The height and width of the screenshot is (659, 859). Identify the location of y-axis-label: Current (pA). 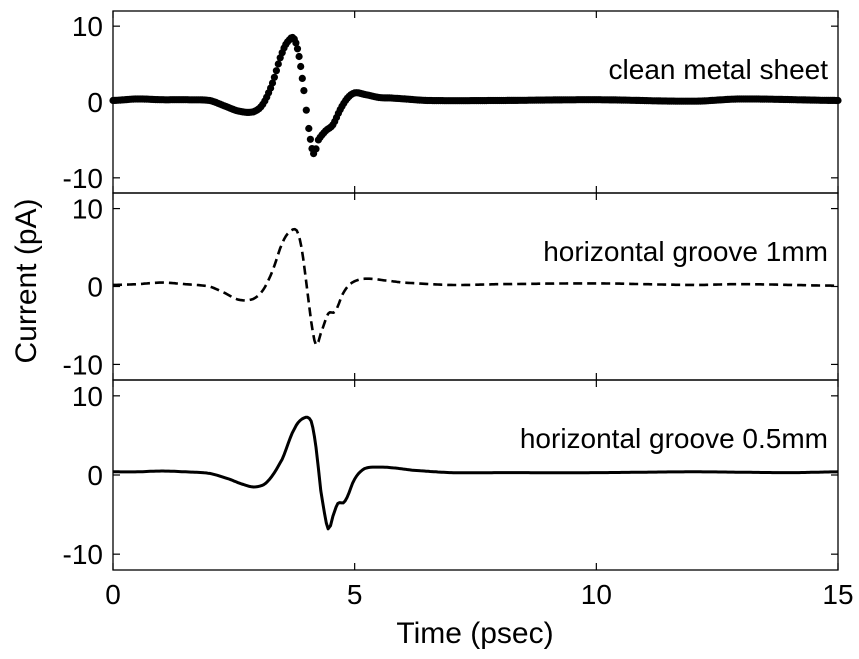
(26, 280).